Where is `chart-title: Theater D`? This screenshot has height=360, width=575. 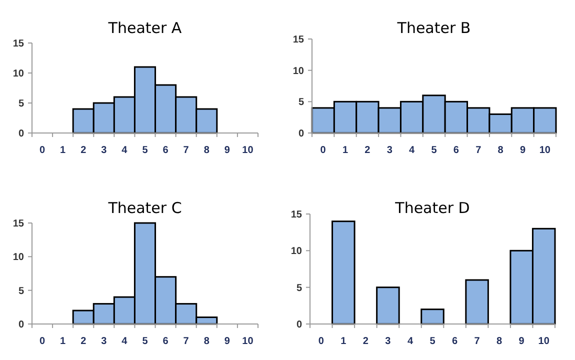 chart-title: Theater D is located at coordinates (432, 208).